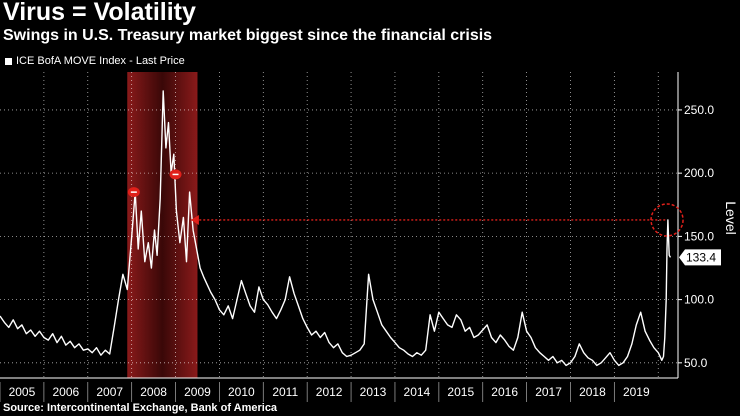 The width and height of the screenshot is (740, 416). What do you see at coordinates (373, 392) in the screenshot?
I see `x-tick-label: 2013` at bounding box center [373, 392].